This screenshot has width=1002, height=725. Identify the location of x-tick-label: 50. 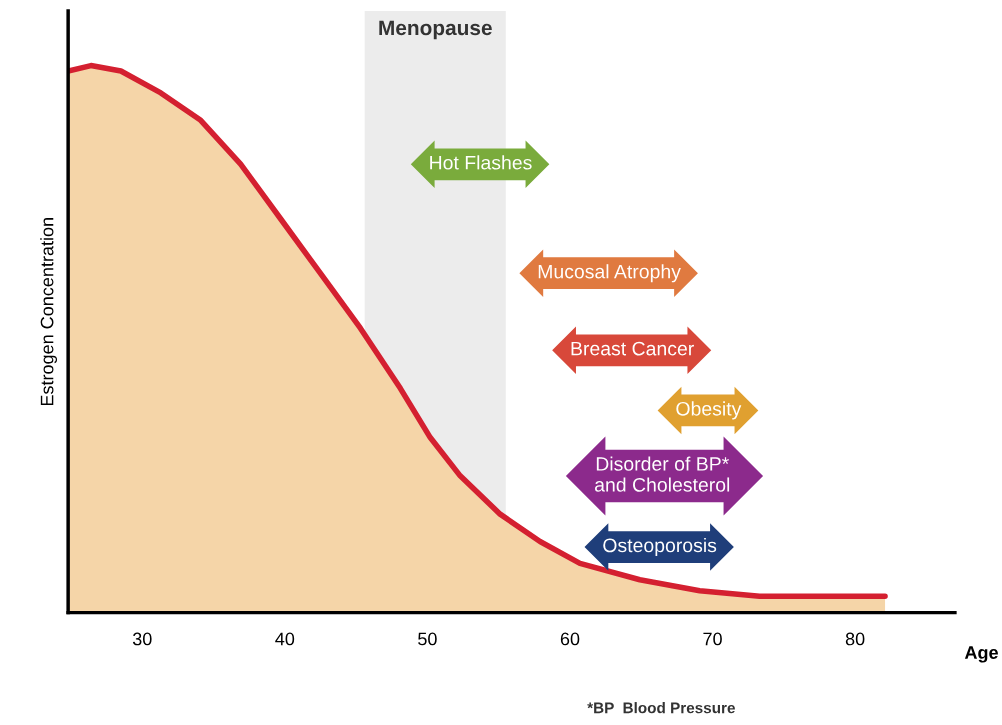
(427, 639).